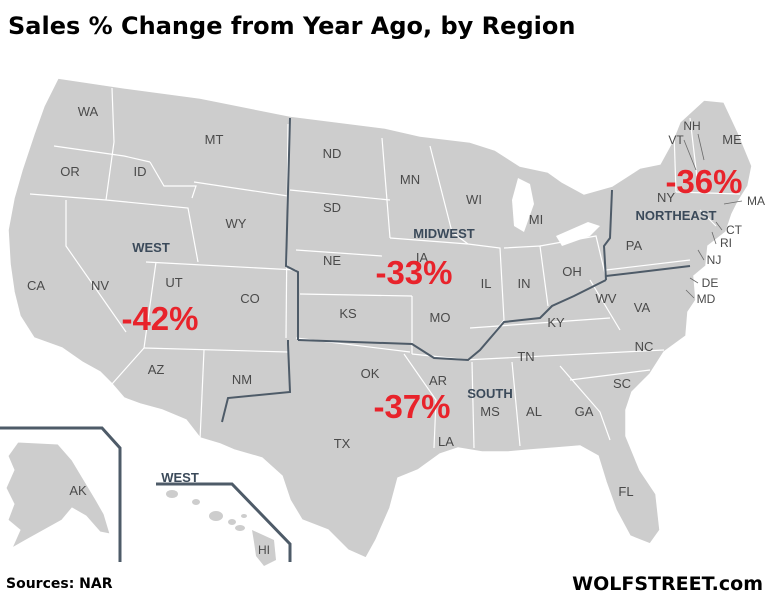 The width and height of the screenshot is (769, 602). Describe the element at coordinates (556, 322) in the screenshot. I see `state-label-ky: KY` at that location.